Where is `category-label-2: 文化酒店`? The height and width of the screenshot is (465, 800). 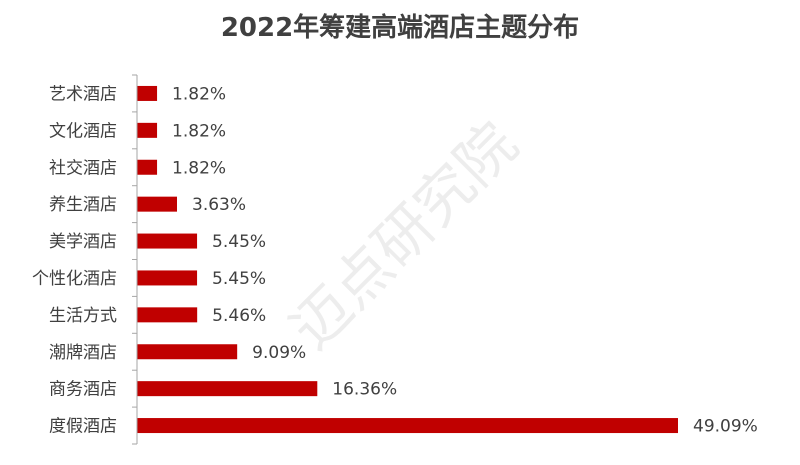 category-label-2: 文化酒店 is located at coordinates (83, 131).